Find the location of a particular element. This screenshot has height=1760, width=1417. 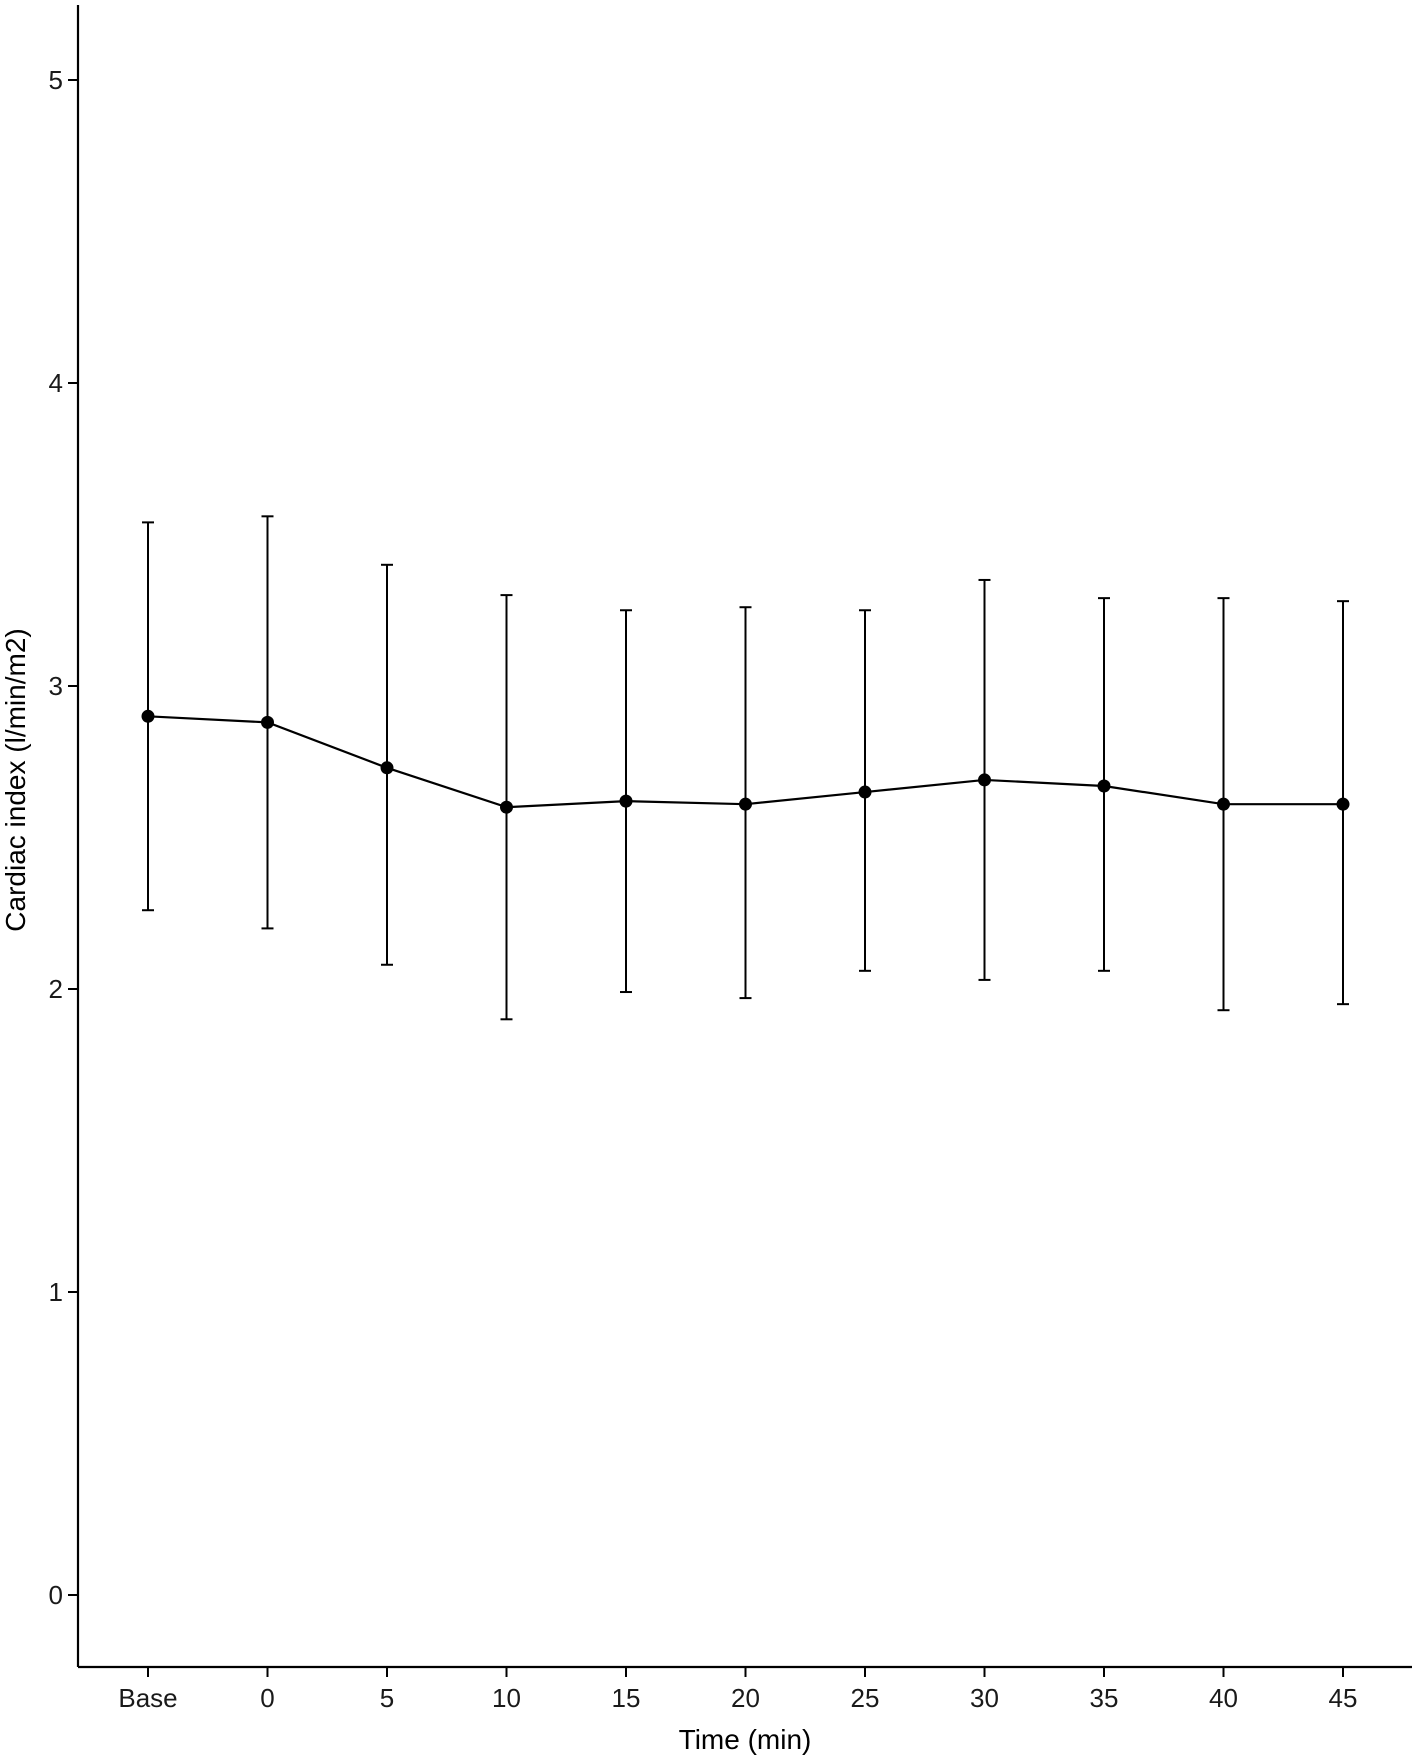

x-tick-label: 40 is located at coordinates (1223, 1698).